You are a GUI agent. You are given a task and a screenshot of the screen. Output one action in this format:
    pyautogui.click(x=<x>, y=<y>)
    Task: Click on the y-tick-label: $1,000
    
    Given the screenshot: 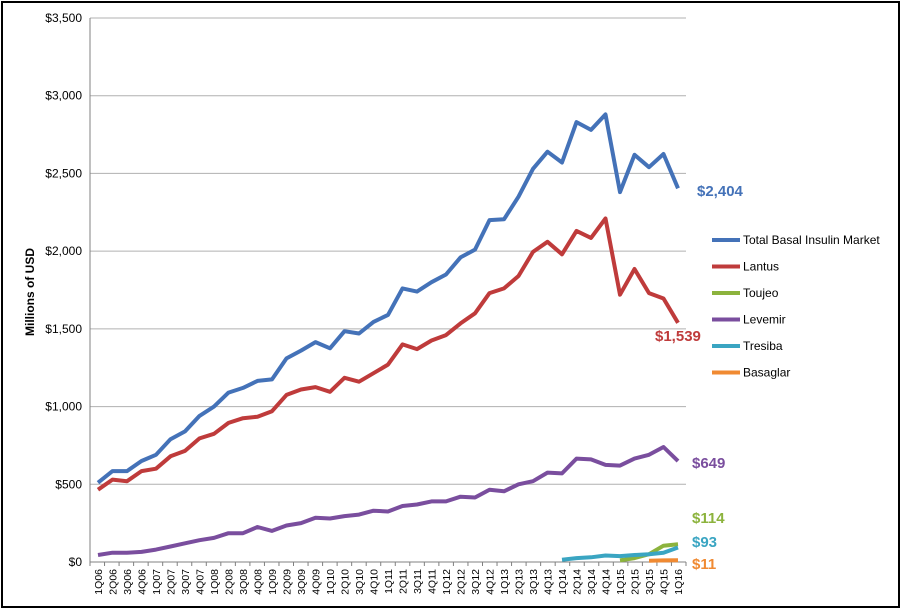 What is the action you would take?
    pyautogui.click(x=63, y=407)
    